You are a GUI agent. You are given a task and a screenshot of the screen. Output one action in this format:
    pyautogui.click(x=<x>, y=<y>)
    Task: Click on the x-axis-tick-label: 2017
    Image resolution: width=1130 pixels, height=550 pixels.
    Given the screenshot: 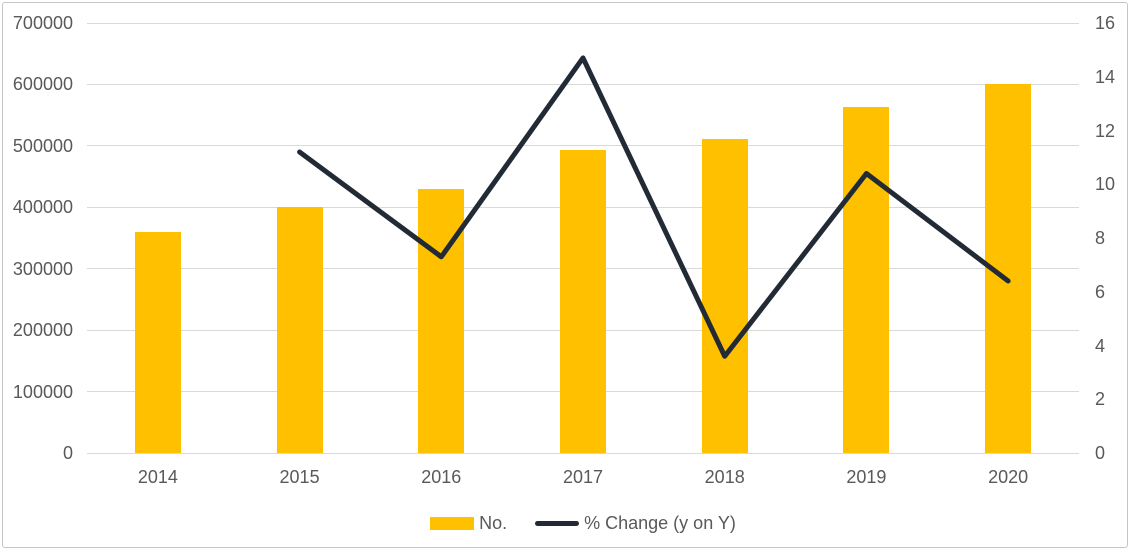 What is the action you would take?
    pyautogui.click(x=583, y=477)
    